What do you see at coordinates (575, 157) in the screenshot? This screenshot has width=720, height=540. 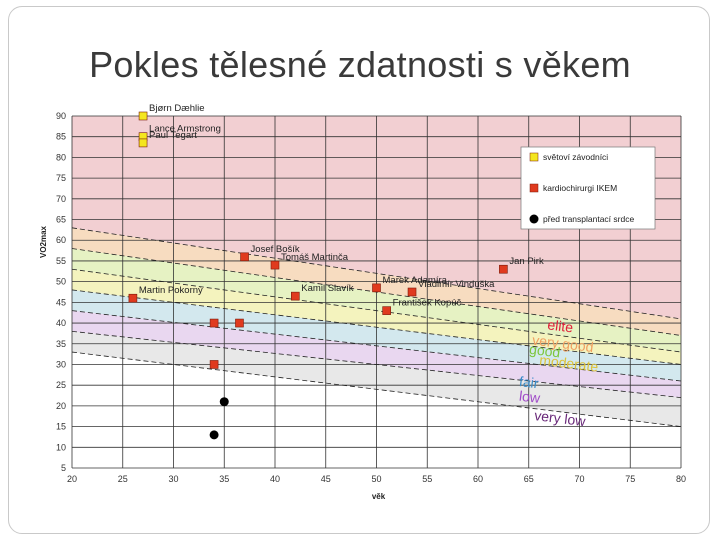 I see `legend-label: světoví závodníci` at bounding box center [575, 157].